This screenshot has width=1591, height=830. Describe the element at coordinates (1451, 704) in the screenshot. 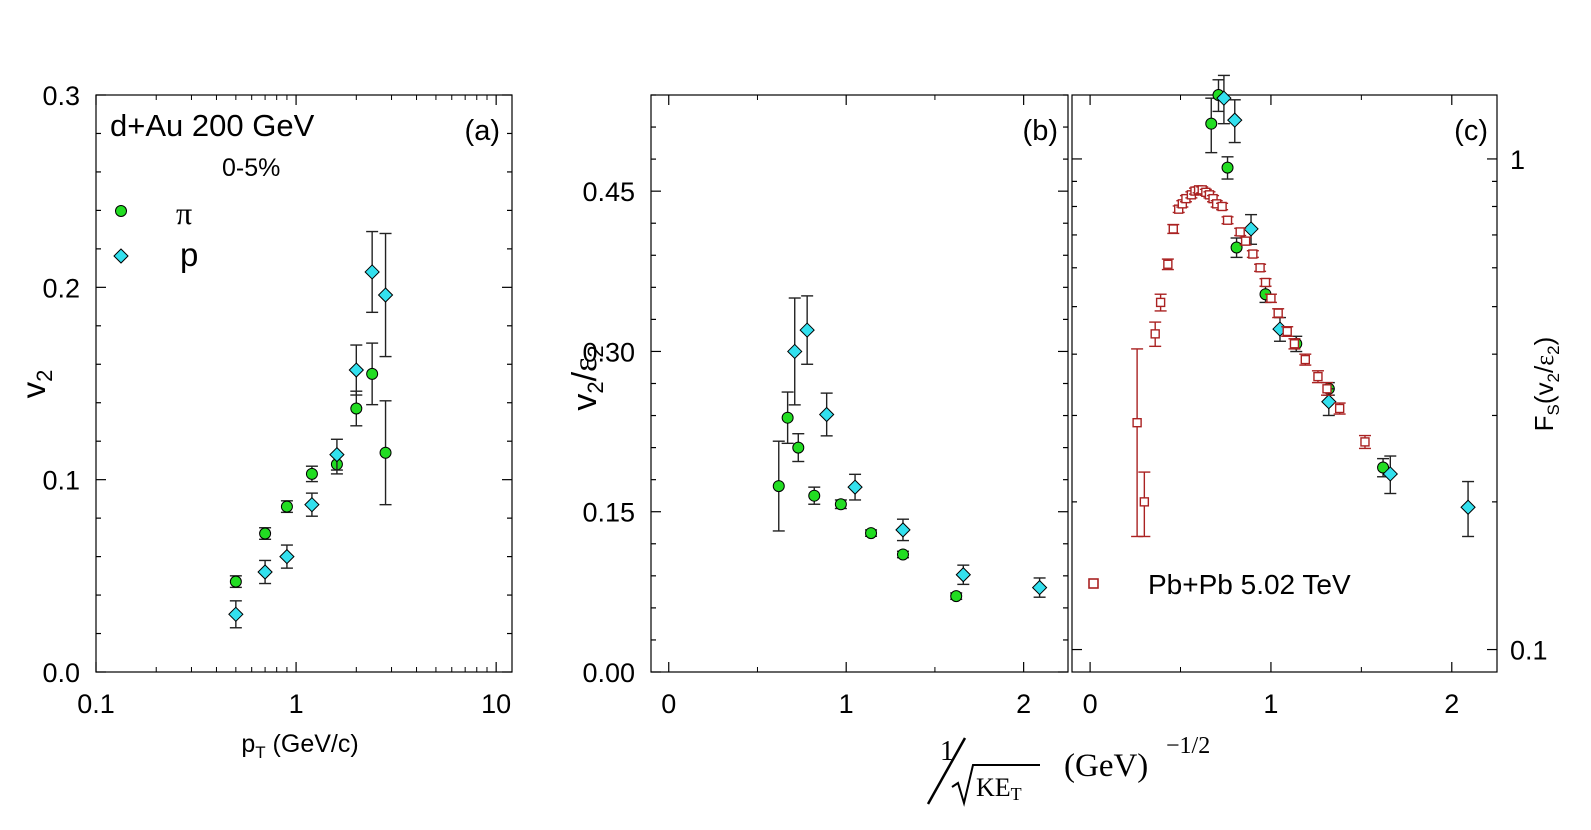

I see `panel-c-xtick-label: 2` at that location.